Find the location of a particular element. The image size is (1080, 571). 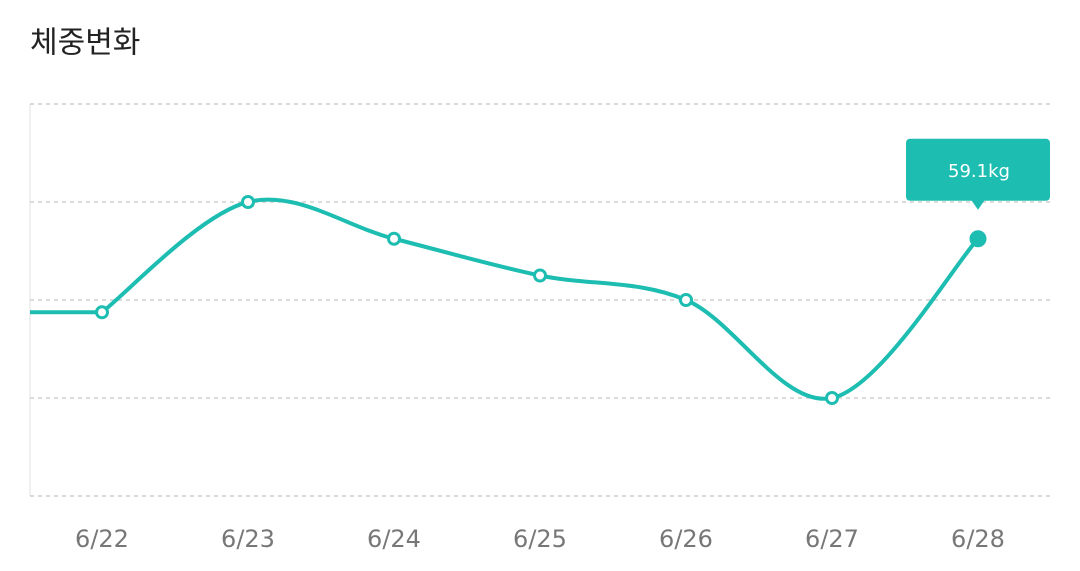

value-label: 59.1kg is located at coordinates (979, 171).